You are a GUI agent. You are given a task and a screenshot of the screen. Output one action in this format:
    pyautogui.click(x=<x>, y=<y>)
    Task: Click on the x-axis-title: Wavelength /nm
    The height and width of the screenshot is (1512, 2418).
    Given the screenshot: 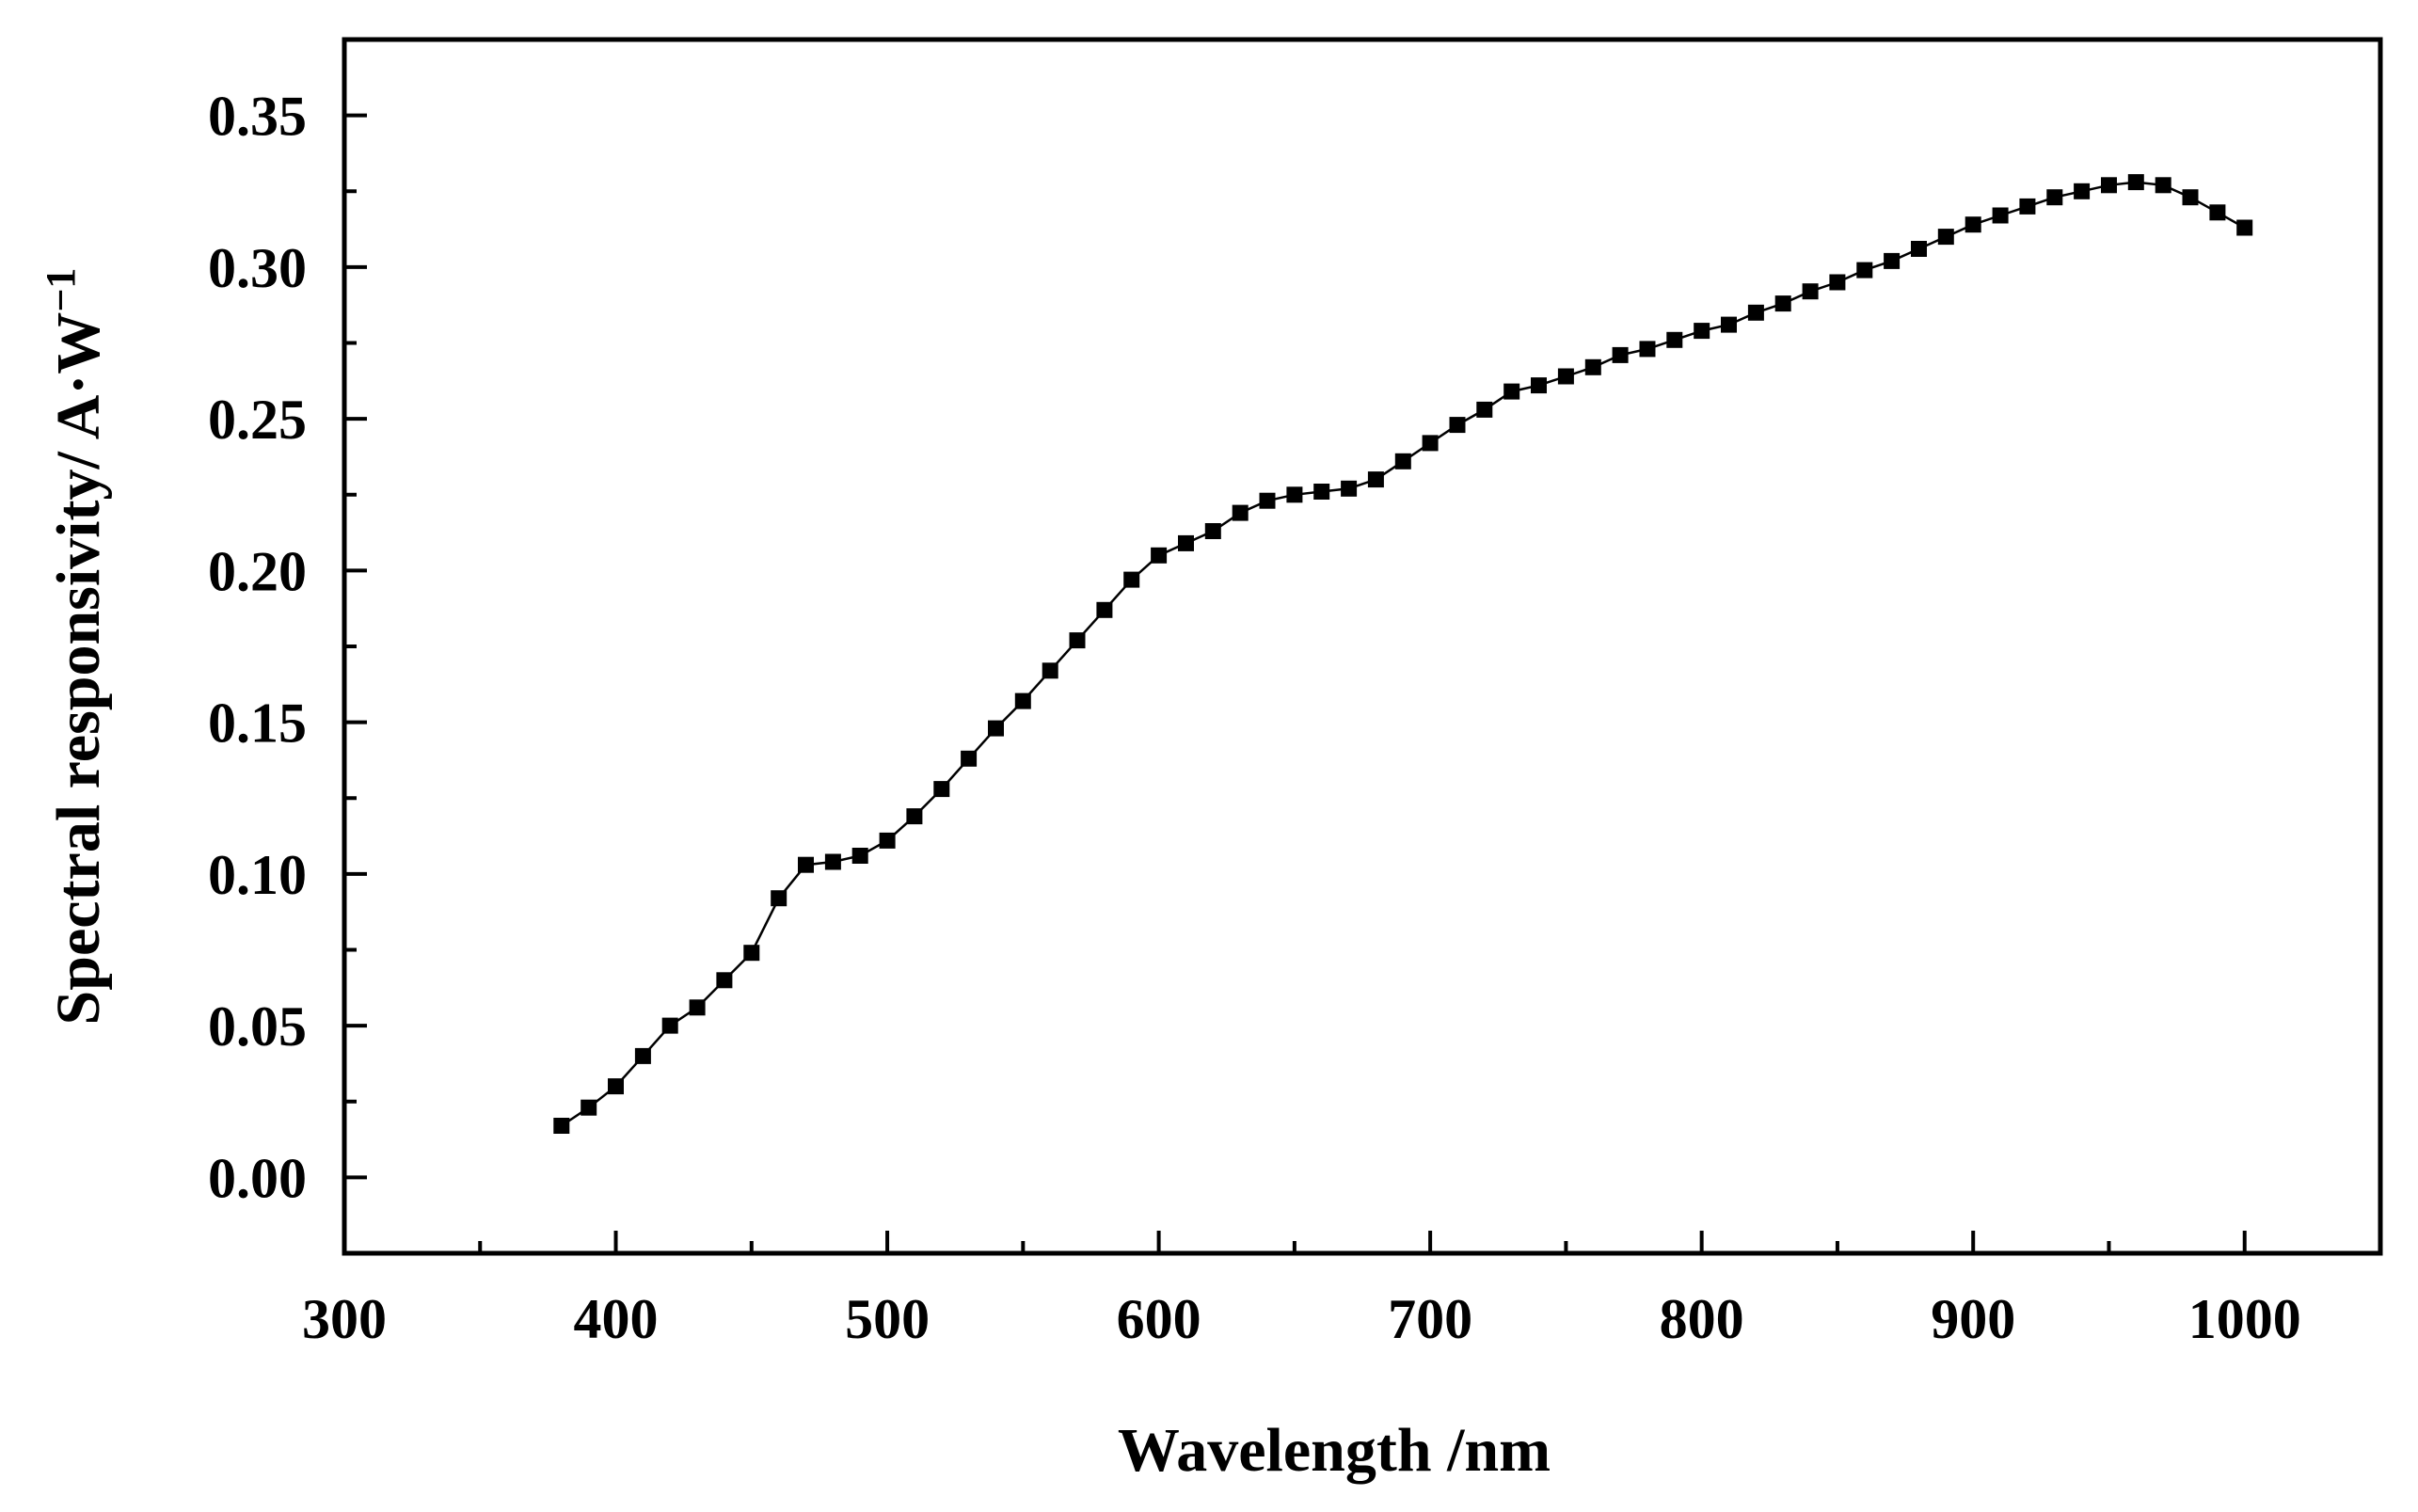 What is the action you would take?
    pyautogui.click(x=1334, y=1451)
    